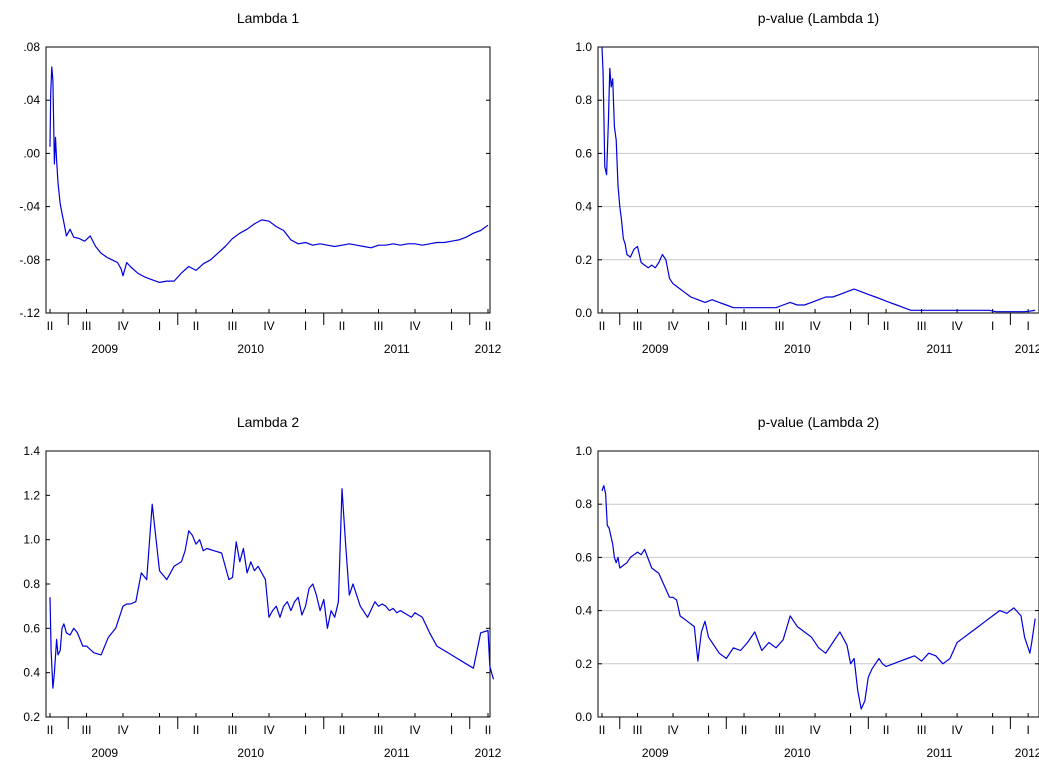 The width and height of the screenshot is (1039, 769). I want to click on y-tick-label: -.08, so click(29, 260).